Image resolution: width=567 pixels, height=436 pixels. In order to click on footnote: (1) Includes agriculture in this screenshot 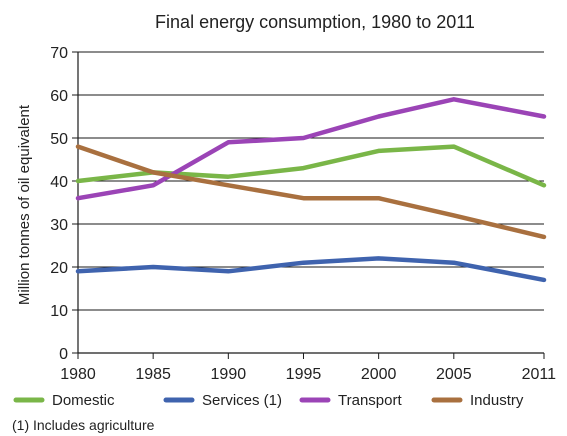, I will do `click(83, 425)`.